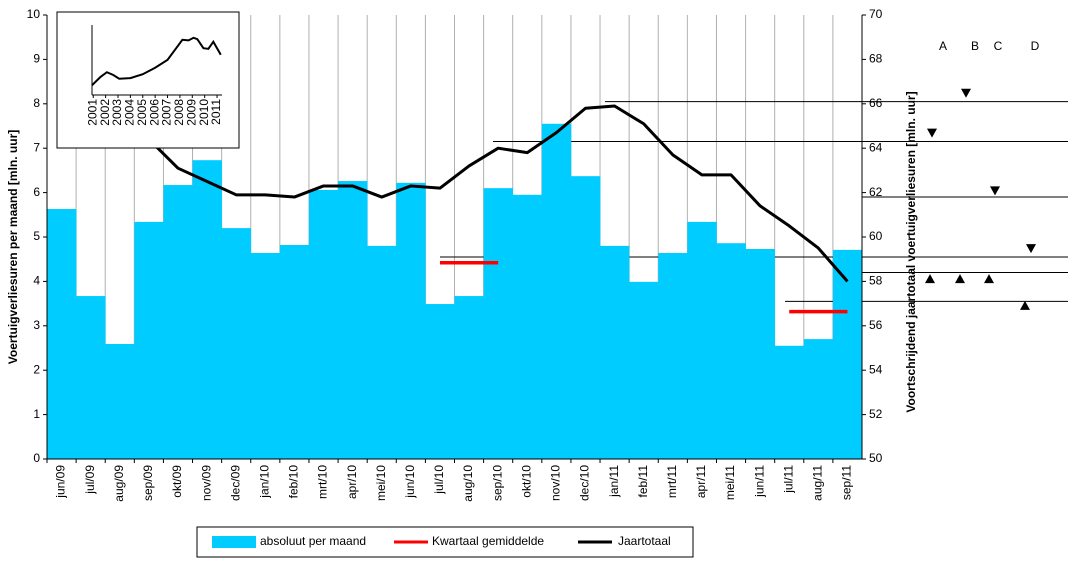 The width and height of the screenshot is (1080, 563). I want to click on inset-x-tick-label: 2009, so click(191, 112).